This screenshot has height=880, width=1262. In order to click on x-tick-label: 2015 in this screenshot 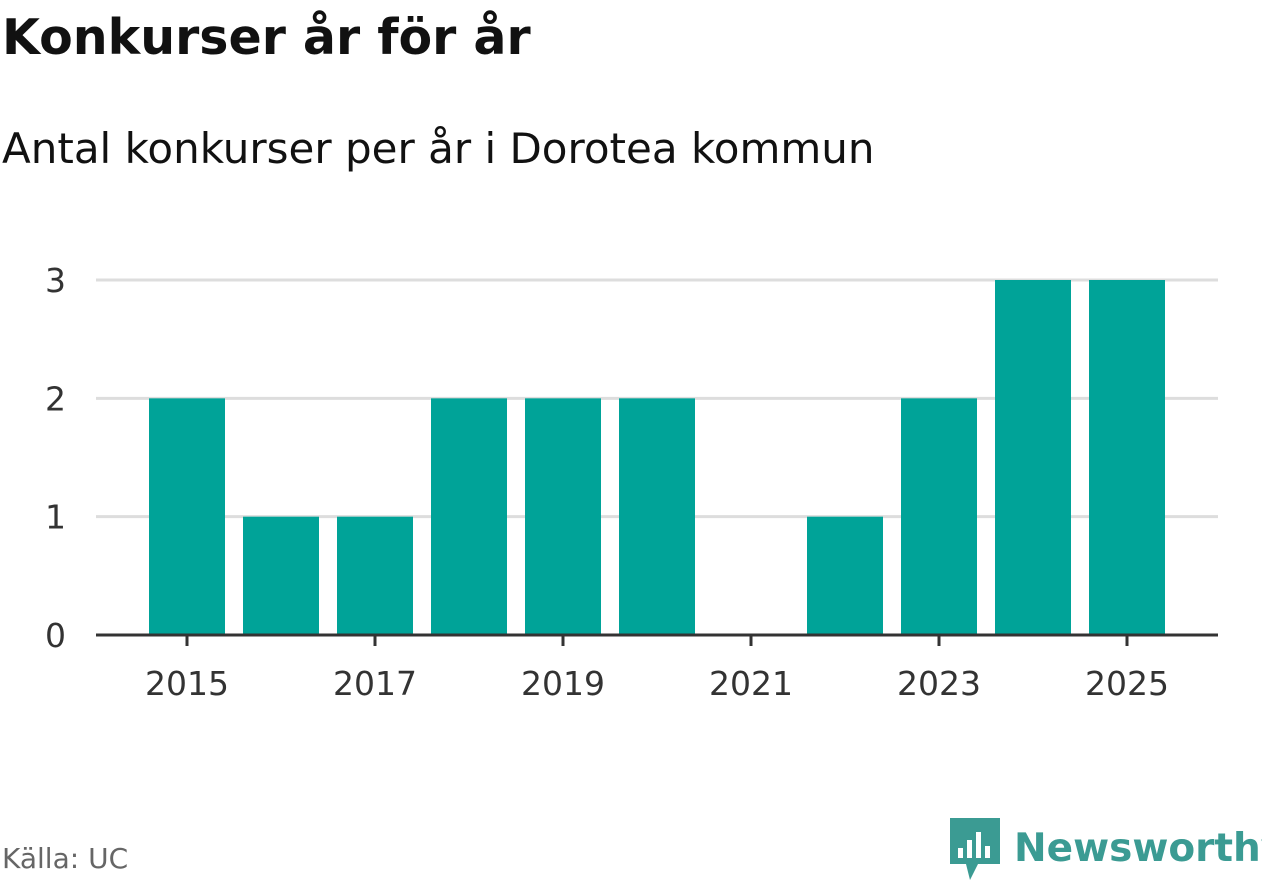, I will do `click(187, 683)`.